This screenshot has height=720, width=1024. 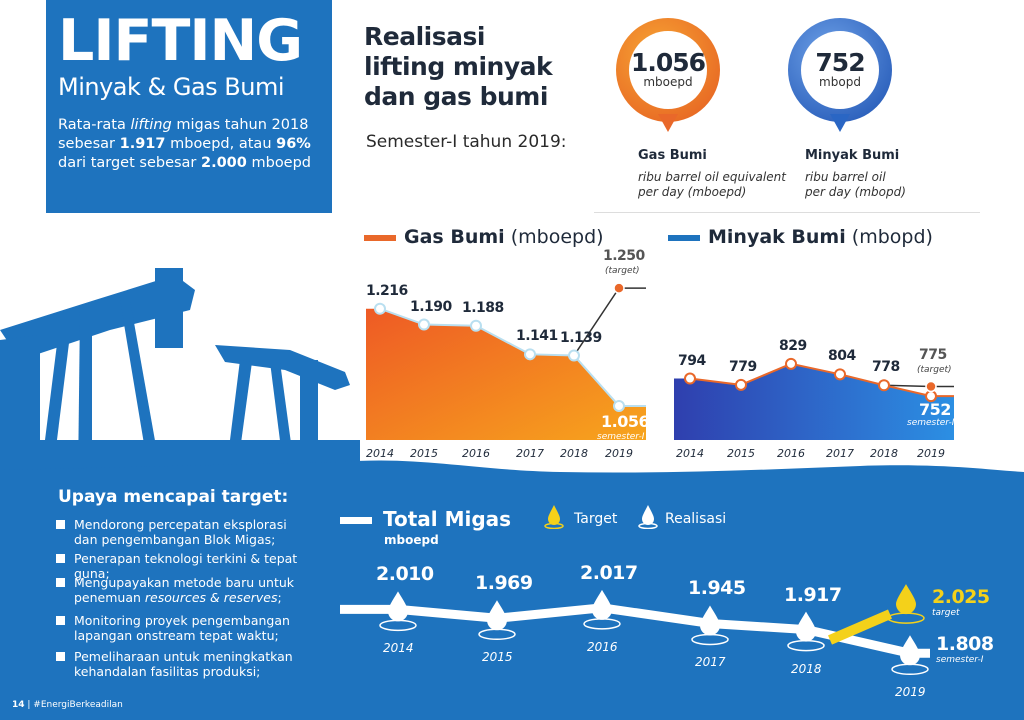 I want to click on oil-chart-data-label: 804, so click(x=842, y=356).